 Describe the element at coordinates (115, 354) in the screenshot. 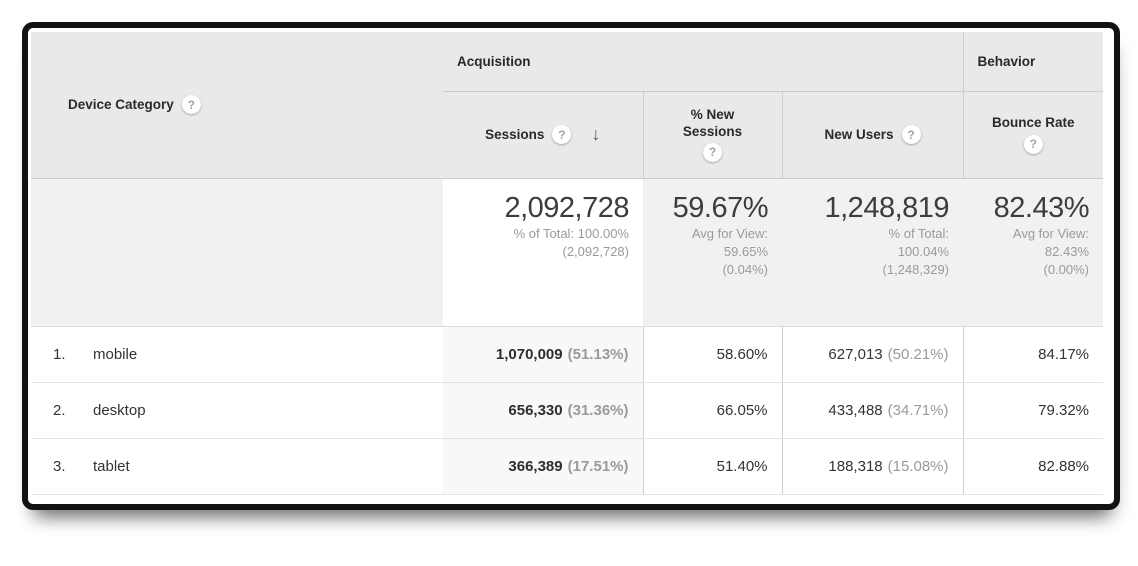

I see `device-name: mobile` at that location.